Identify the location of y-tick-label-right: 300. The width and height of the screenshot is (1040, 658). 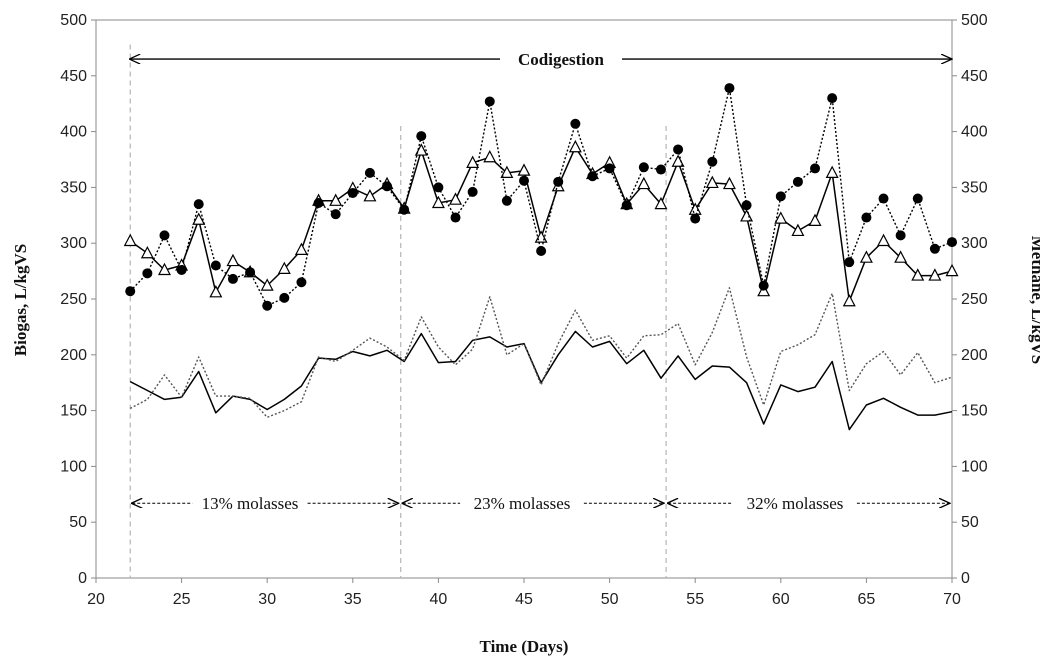
(974, 243).